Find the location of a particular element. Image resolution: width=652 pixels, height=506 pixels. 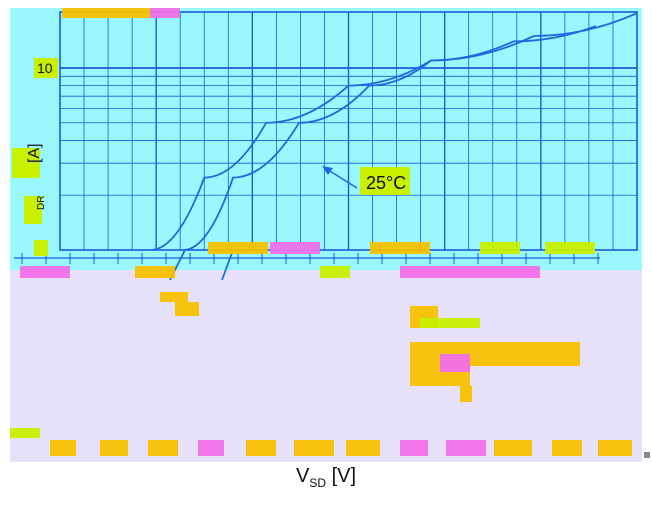

x-axis-title-unit: [V] is located at coordinates (344, 476).